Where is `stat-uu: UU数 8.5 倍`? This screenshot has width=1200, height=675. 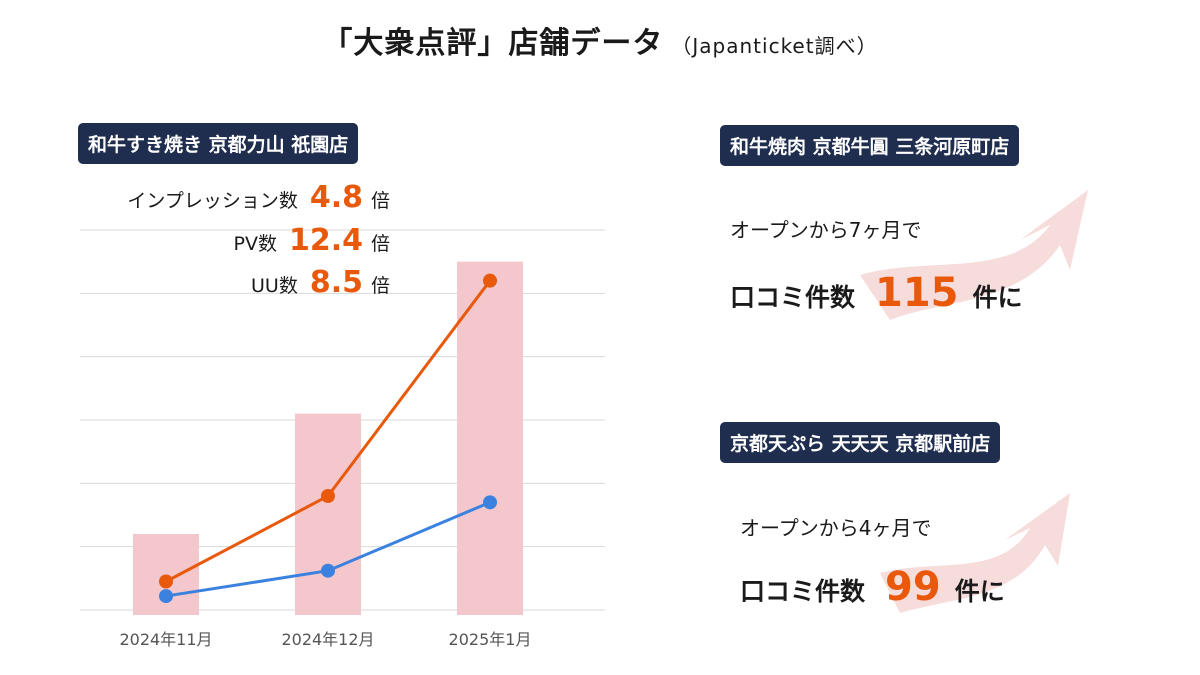 stat-uu: UU数 8.5 倍 is located at coordinates (320, 282).